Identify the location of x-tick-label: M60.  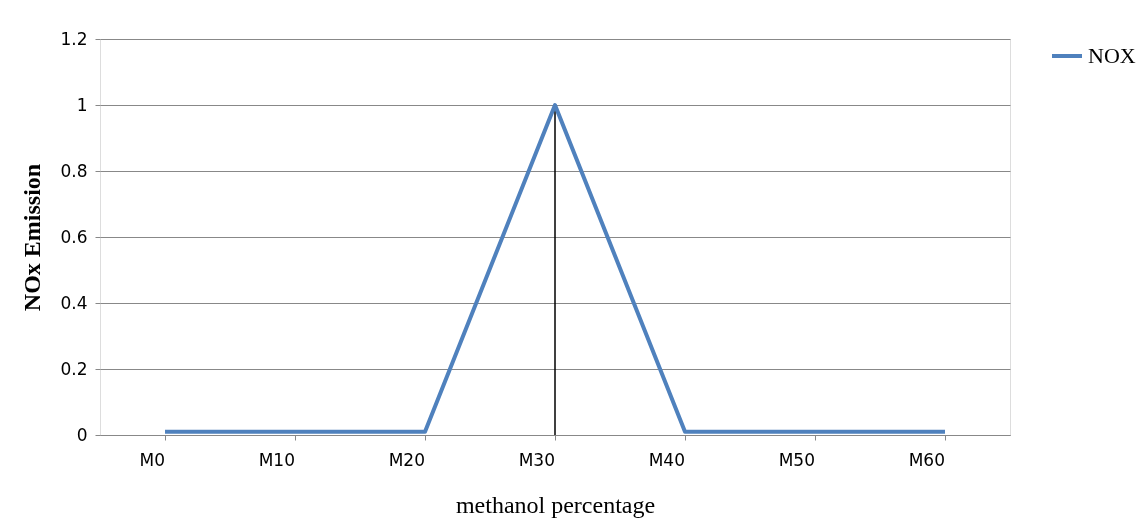
(926, 459).